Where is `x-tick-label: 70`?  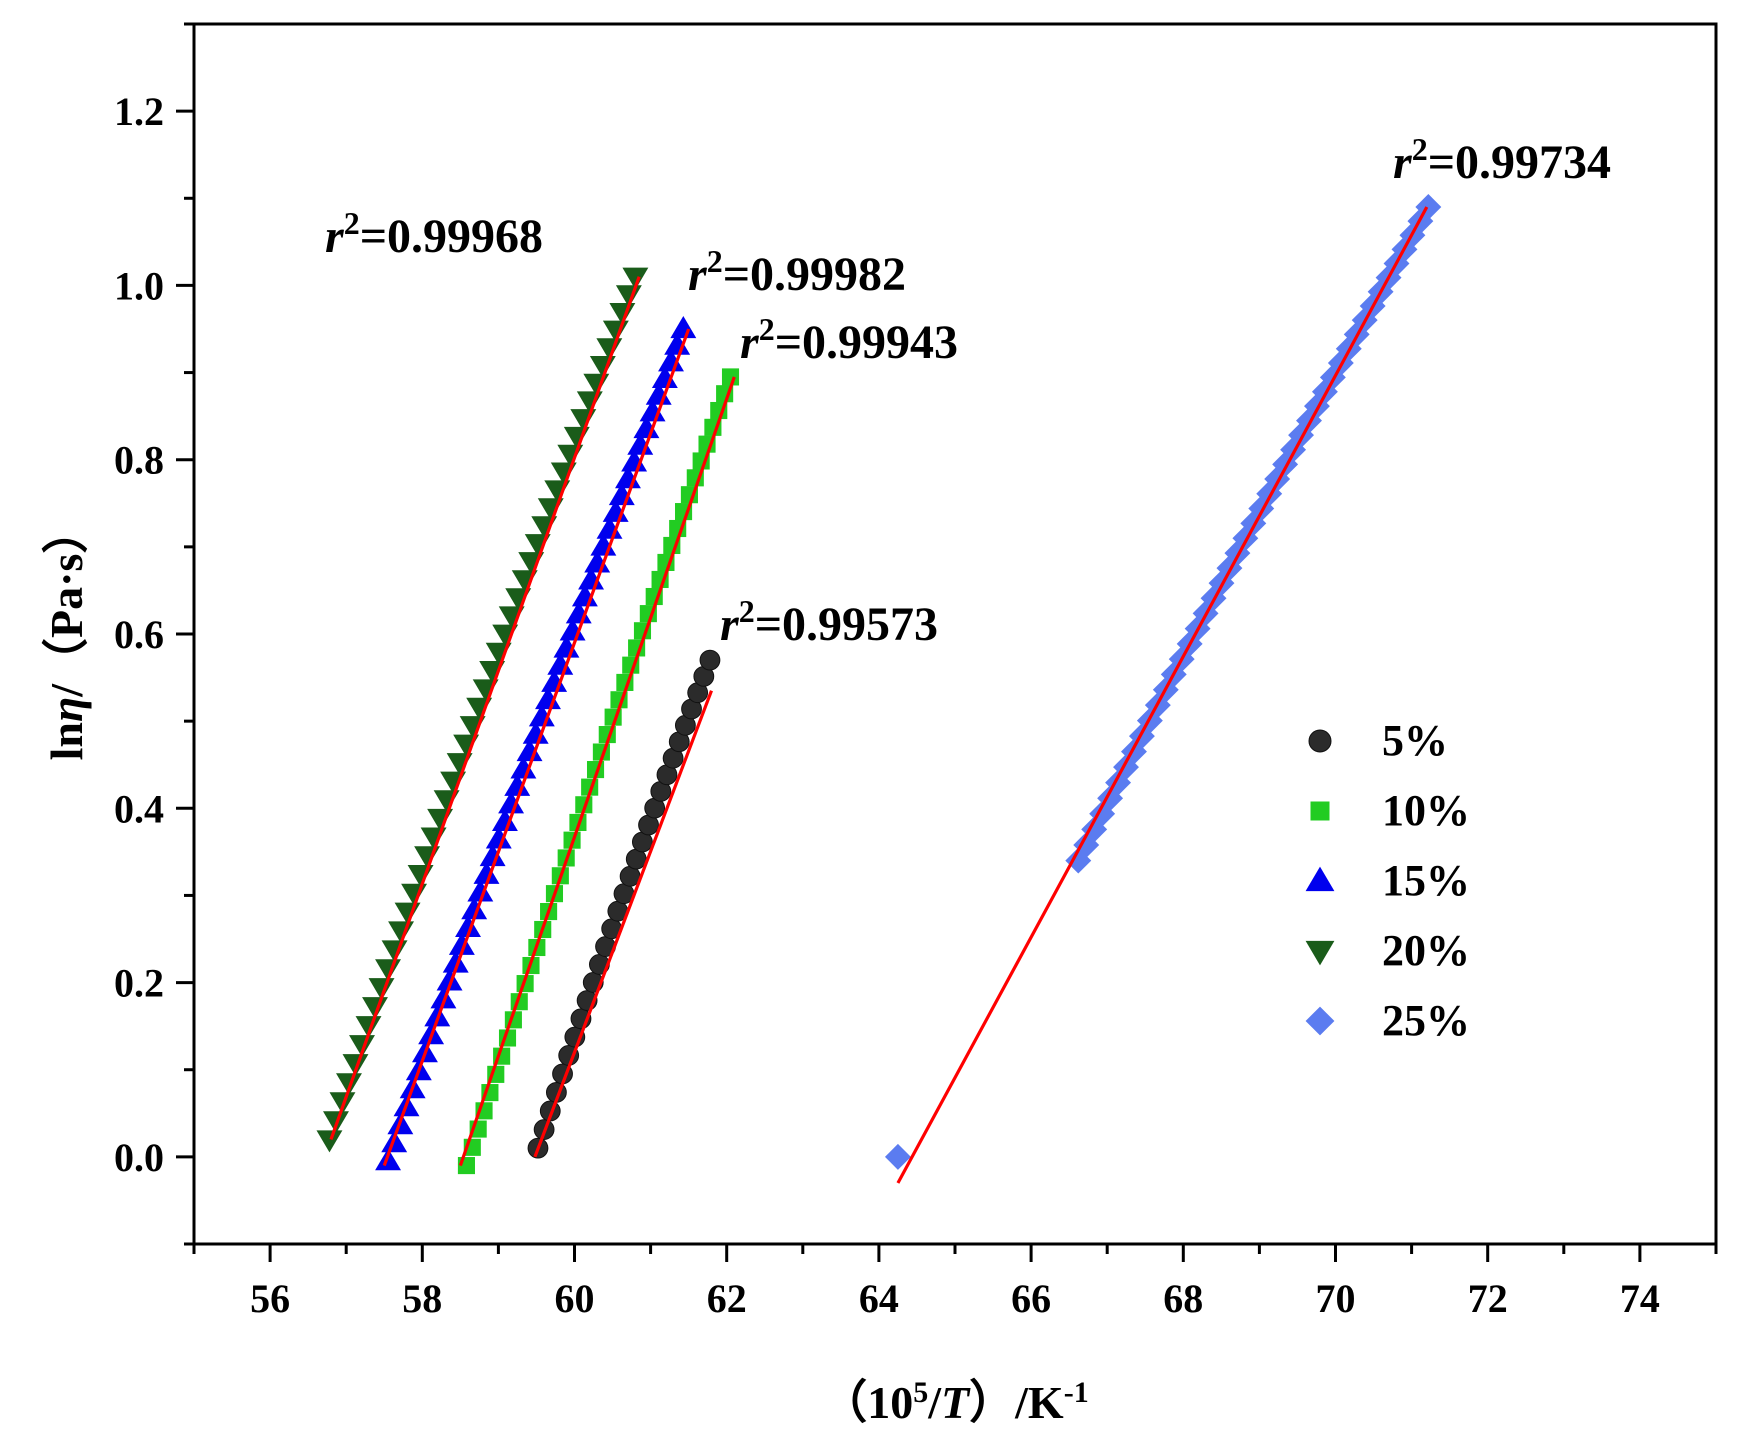 x-tick-label: 70 is located at coordinates (1336, 1298).